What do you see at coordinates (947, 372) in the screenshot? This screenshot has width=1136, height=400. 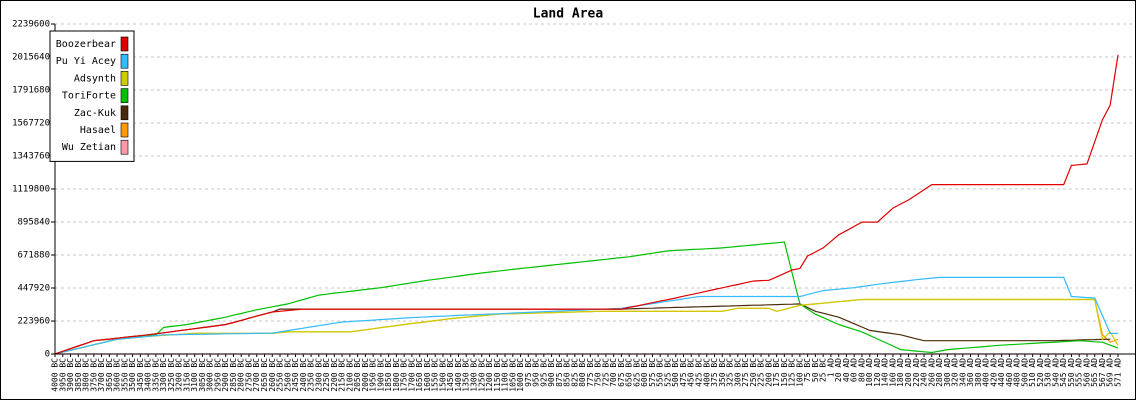 I see `x-tick-label: 300 AD` at bounding box center [947, 372].